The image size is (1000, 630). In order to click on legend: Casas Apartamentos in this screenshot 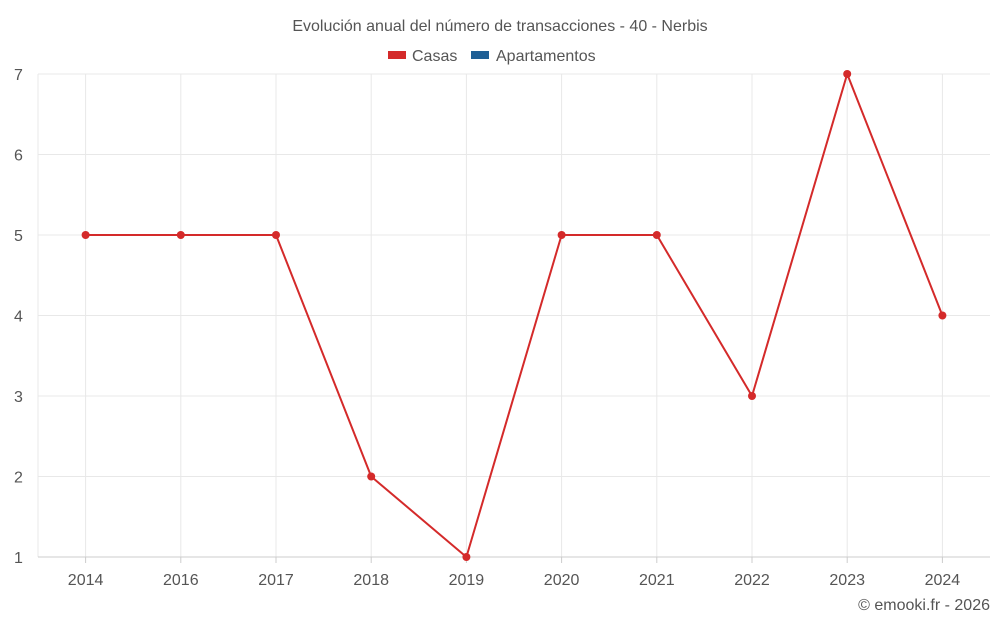, I will do `click(492, 56)`.